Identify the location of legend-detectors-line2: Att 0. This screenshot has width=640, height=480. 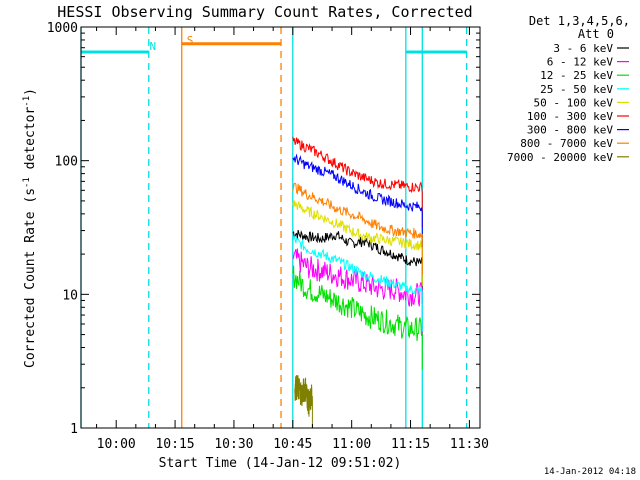
(596, 34).